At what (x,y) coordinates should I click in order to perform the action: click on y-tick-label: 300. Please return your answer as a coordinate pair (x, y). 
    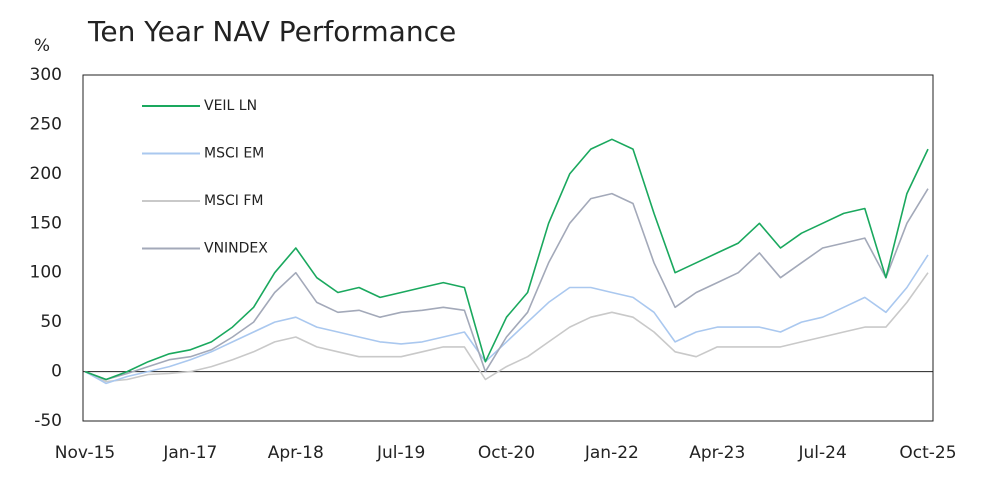
    Looking at the image, I should click on (46, 75).